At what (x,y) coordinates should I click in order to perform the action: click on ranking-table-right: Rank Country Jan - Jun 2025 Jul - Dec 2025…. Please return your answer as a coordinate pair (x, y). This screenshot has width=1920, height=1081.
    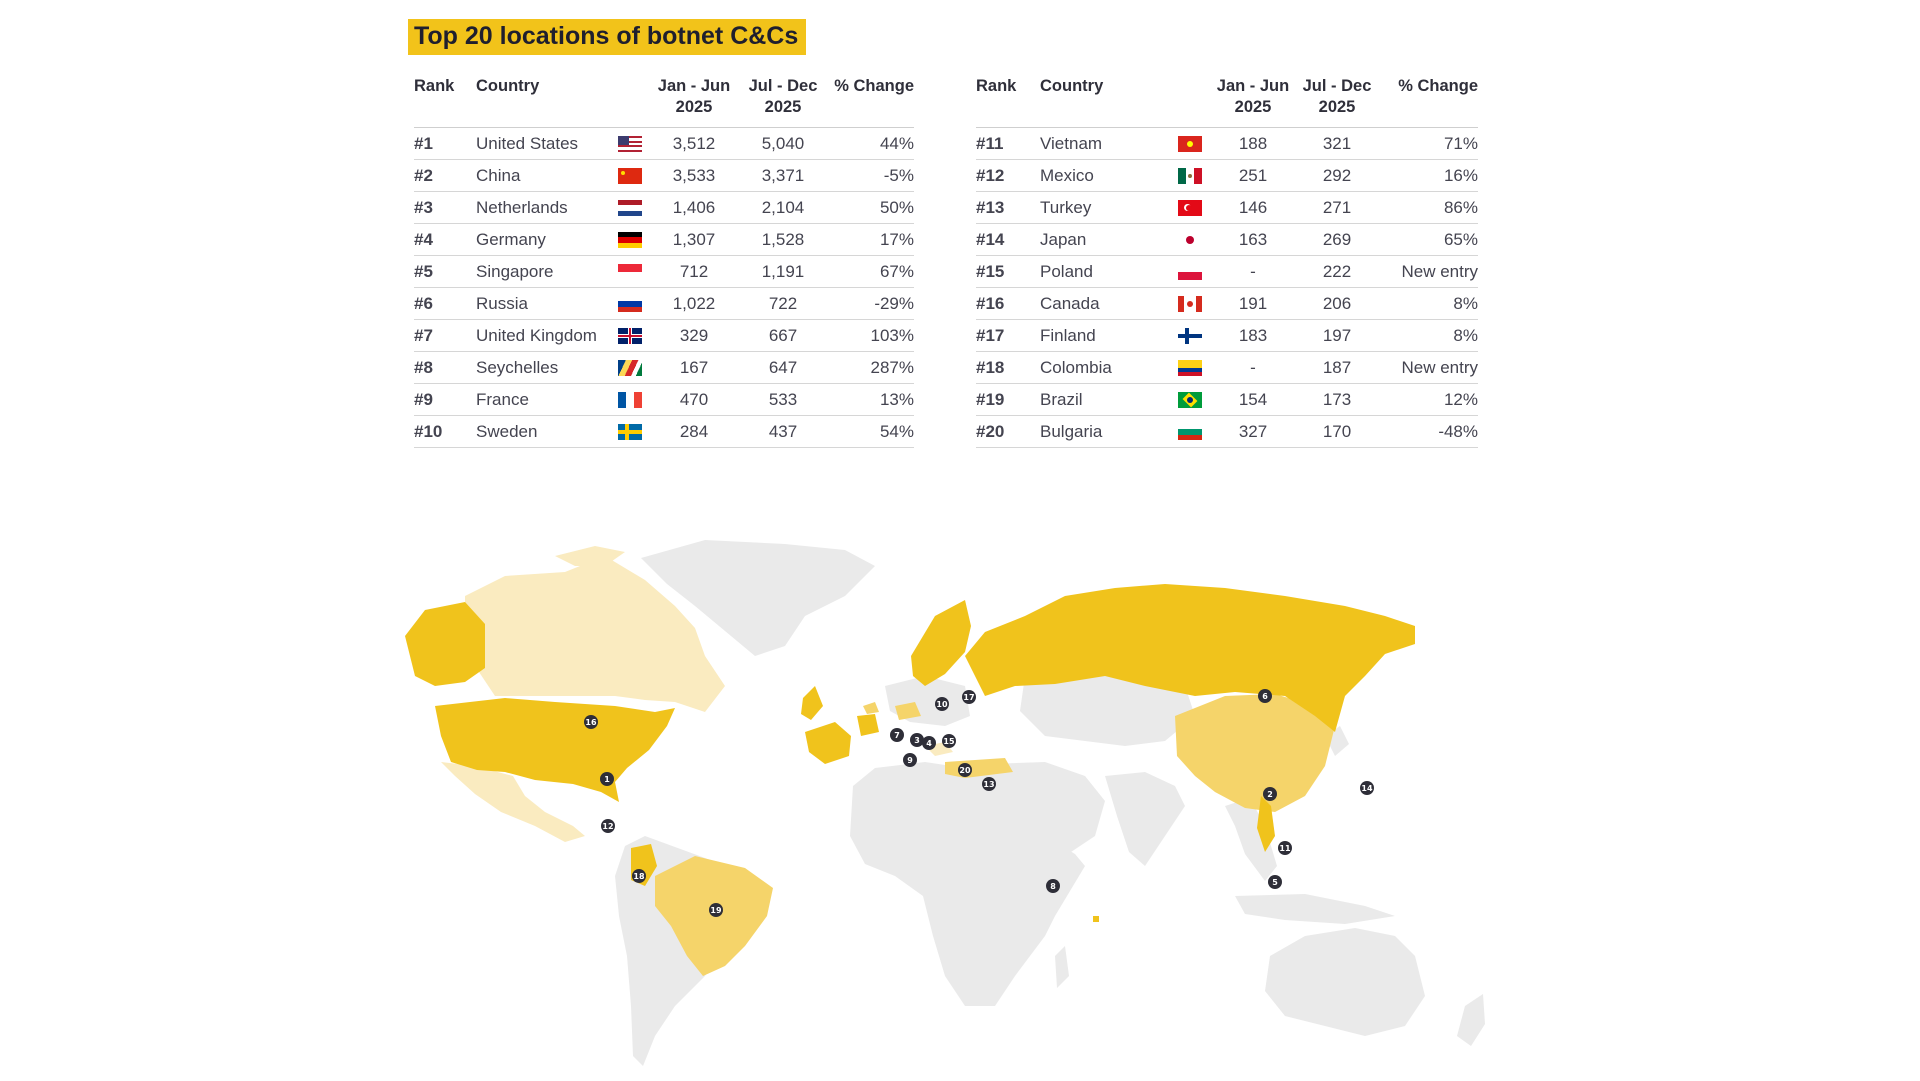
    Looking at the image, I should click on (1227, 260).